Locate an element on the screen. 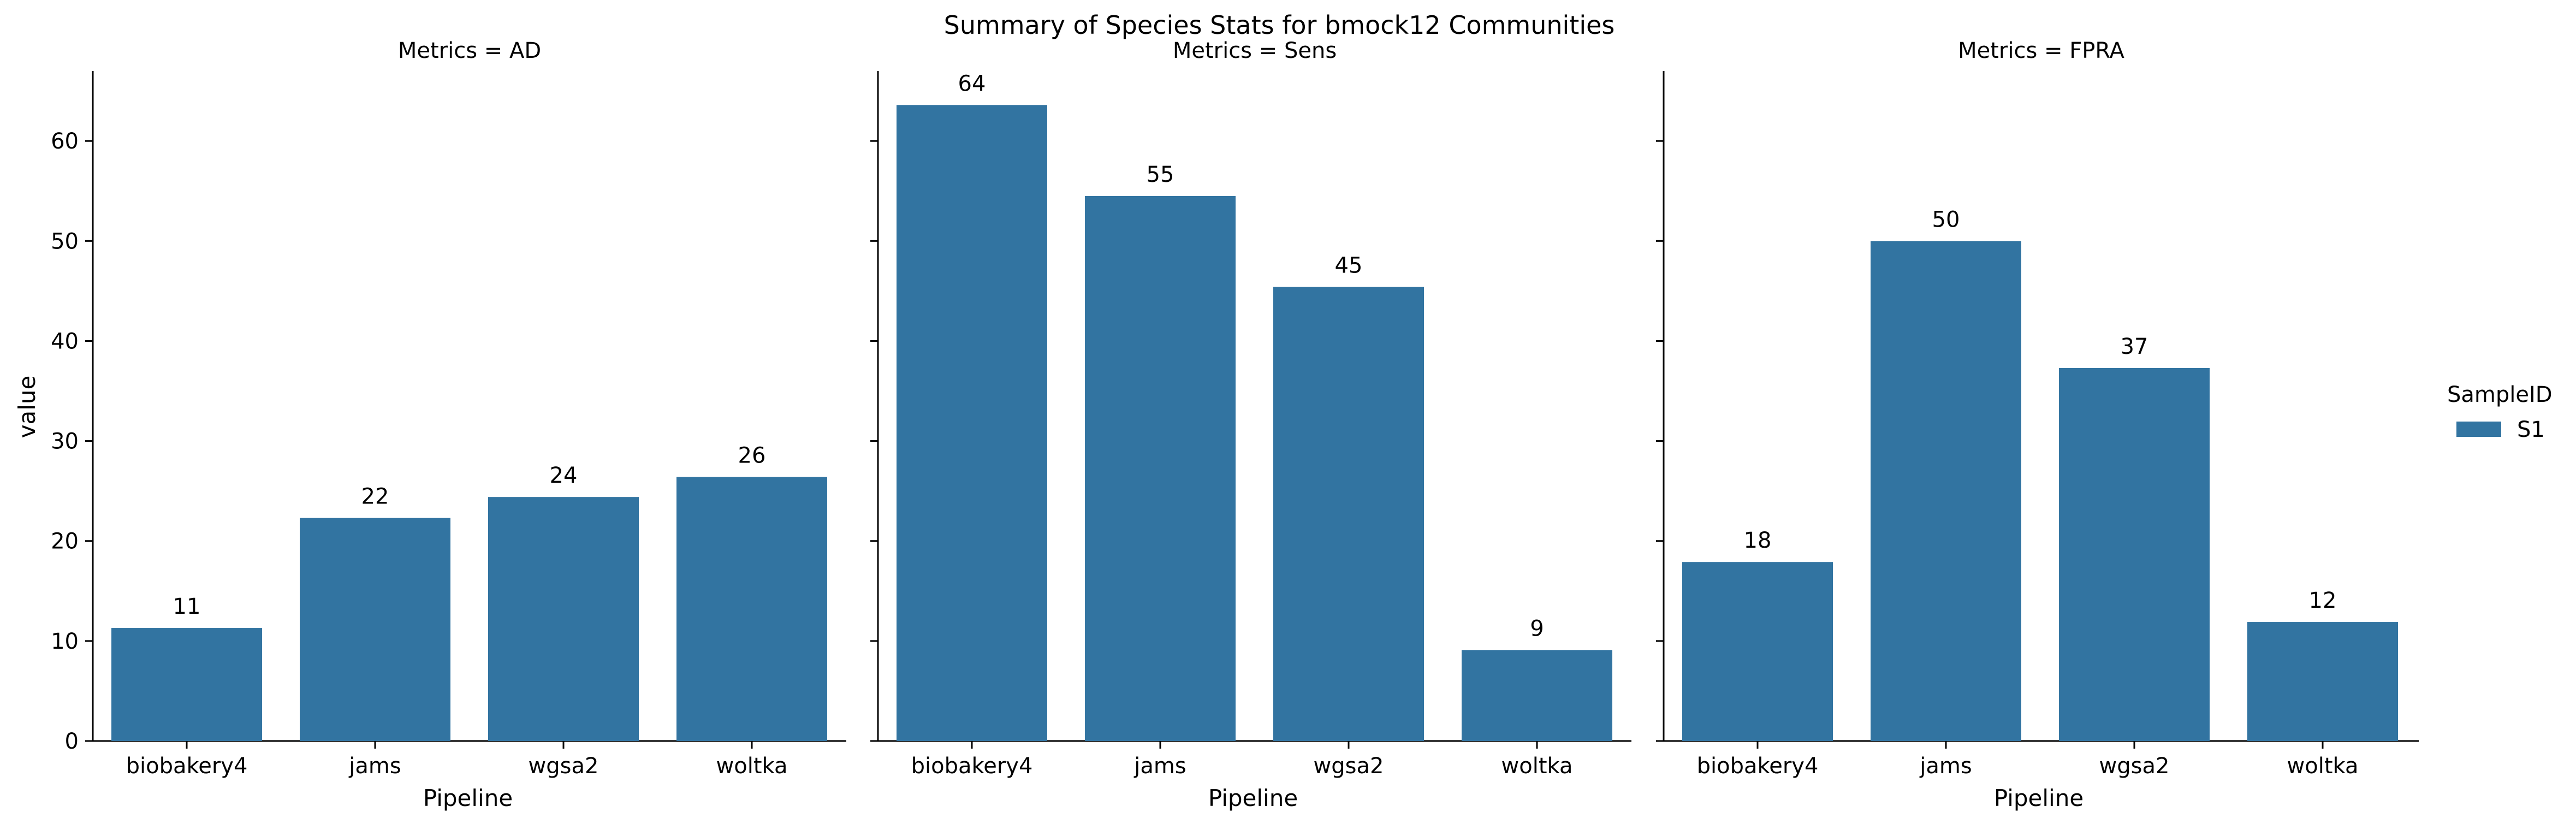  bar-value-label: 12 is located at coordinates (2323, 600).